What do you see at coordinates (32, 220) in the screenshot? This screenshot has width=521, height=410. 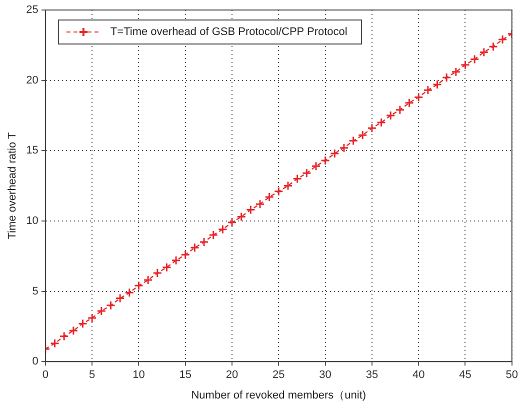 I see `y-tick-label: 10` at bounding box center [32, 220].